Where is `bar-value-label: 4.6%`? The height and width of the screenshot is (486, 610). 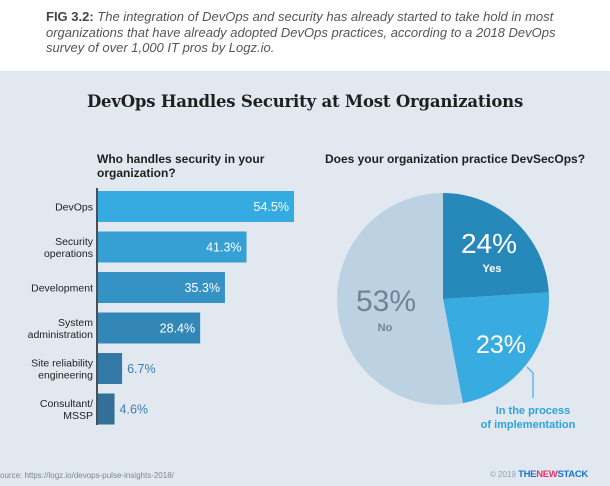
bar-value-label: 4.6% is located at coordinates (134, 410).